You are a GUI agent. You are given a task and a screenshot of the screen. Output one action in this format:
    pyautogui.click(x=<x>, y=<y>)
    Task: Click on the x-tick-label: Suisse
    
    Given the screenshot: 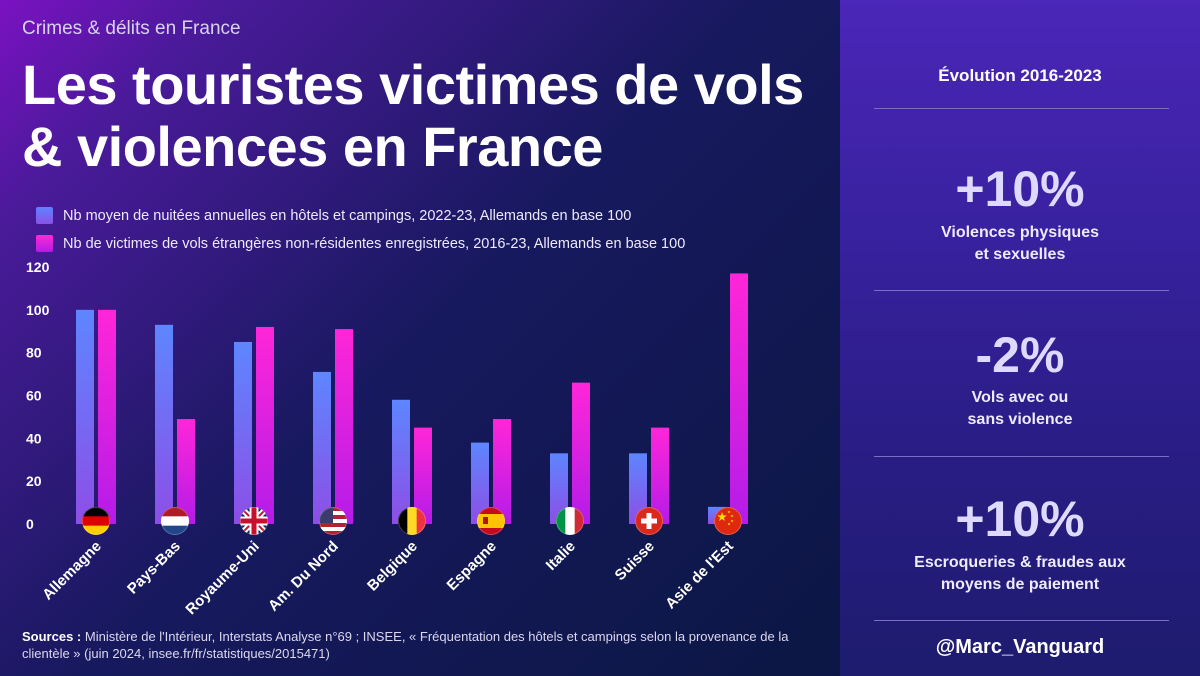 What is the action you would take?
    pyautogui.click(x=635, y=561)
    